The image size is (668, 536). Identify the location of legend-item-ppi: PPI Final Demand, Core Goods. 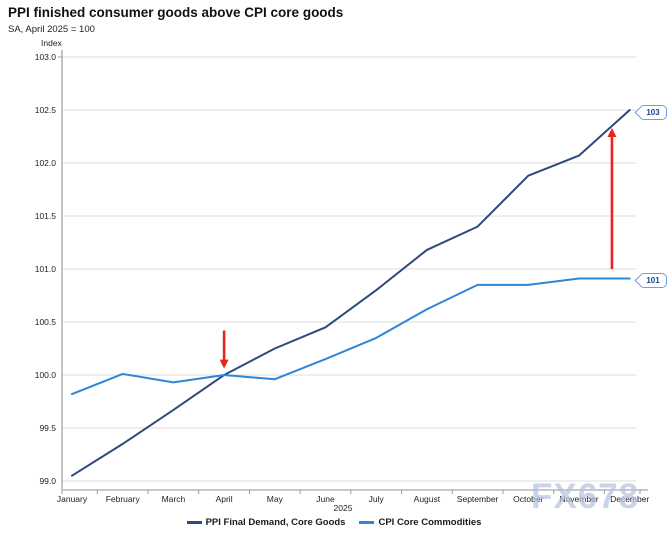
(266, 522).